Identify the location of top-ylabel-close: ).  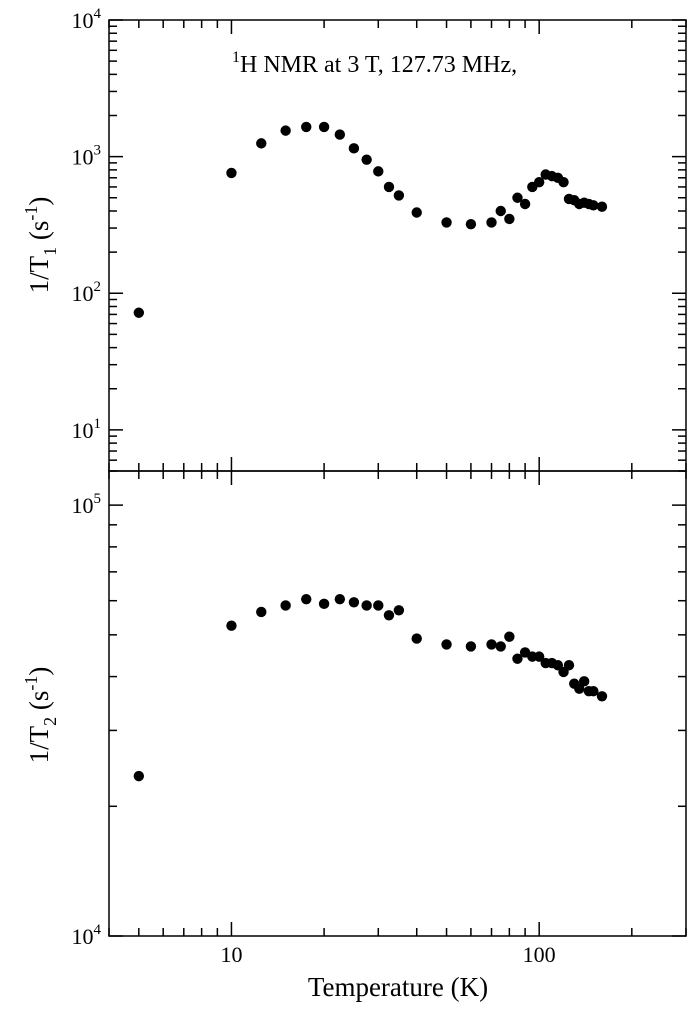
(39, 201).